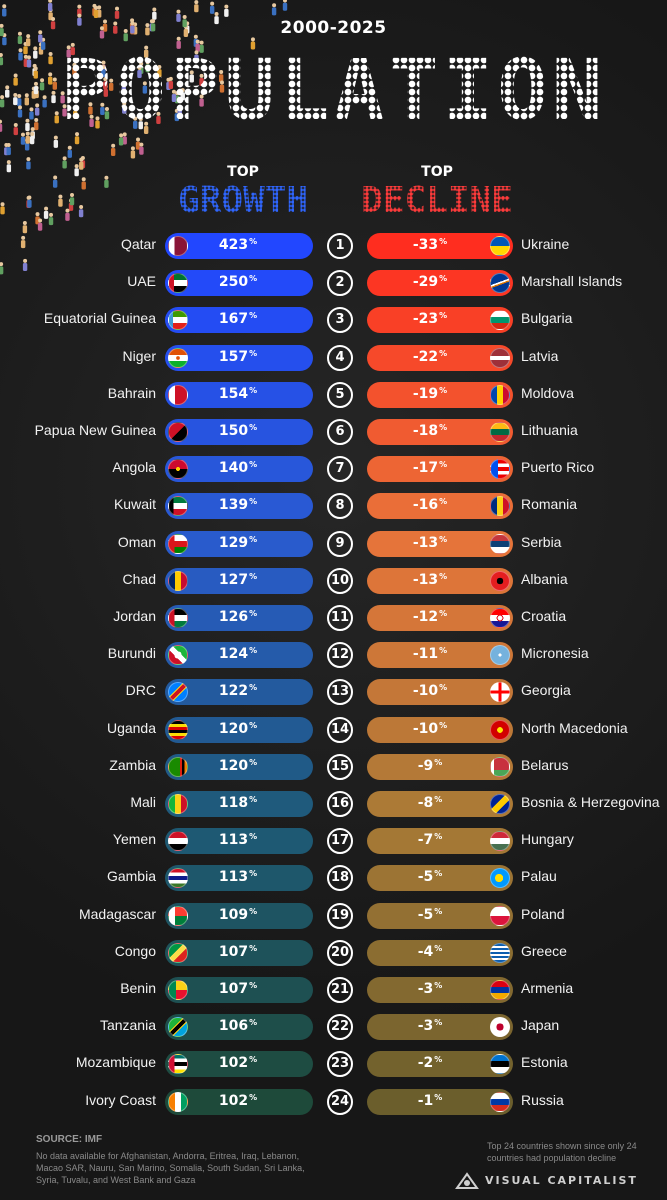  Describe the element at coordinates (238, 431) in the screenshot. I see `growth-value-label: 150%` at that location.